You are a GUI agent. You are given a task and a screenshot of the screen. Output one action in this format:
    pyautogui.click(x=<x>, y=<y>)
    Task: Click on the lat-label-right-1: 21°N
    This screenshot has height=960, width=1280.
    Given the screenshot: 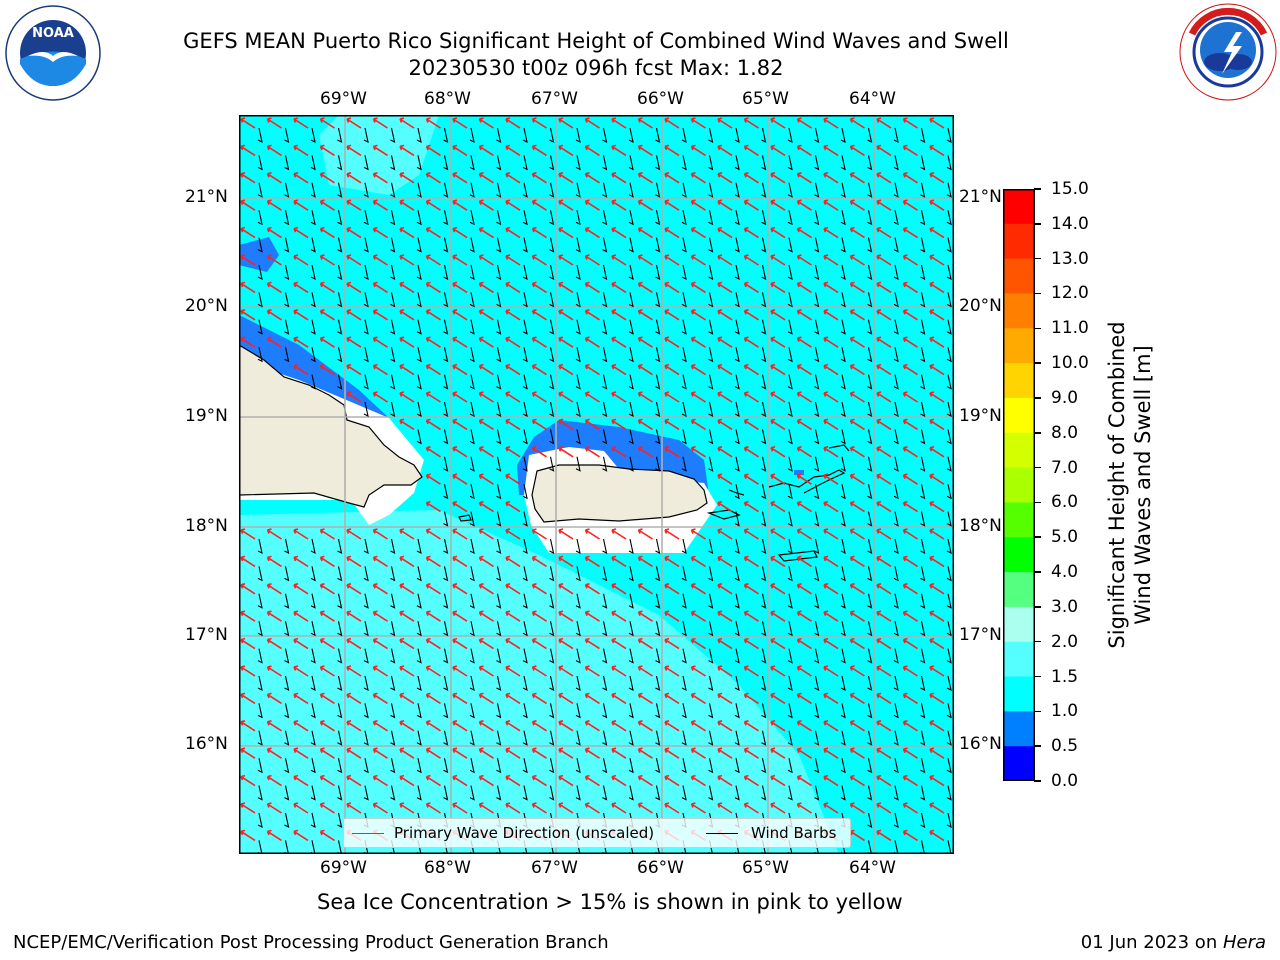 What is the action you would take?
    pyautogui.click(x=980, y=197)
    